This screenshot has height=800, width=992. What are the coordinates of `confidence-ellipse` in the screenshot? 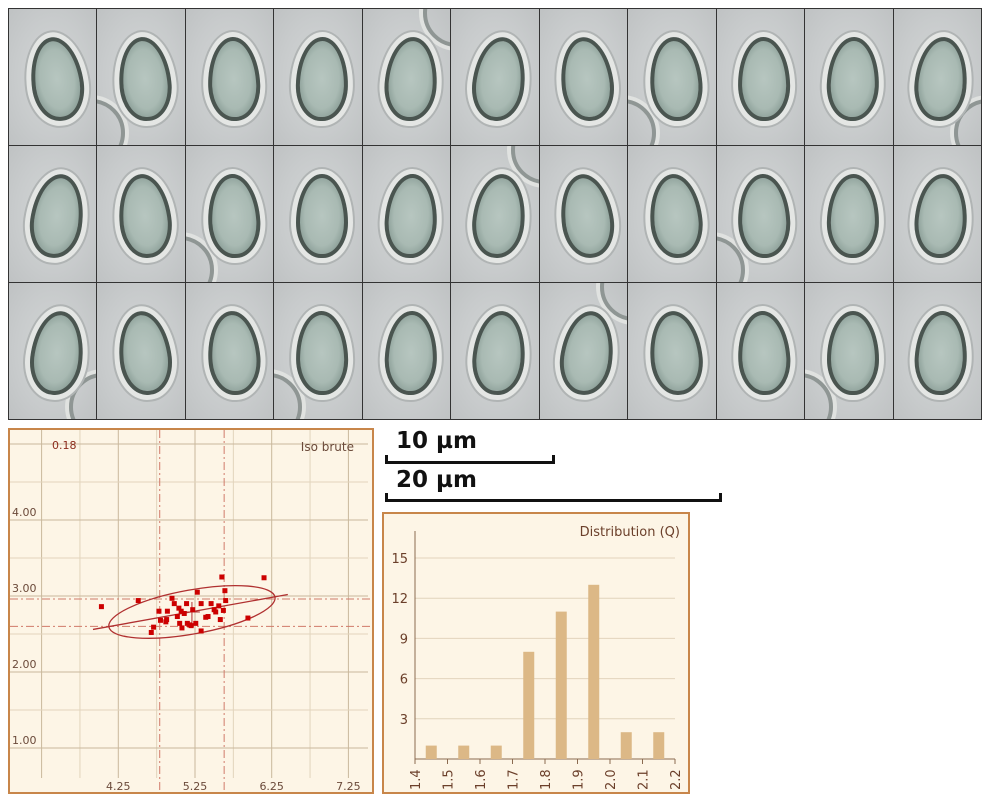 It's located at (192, 611).